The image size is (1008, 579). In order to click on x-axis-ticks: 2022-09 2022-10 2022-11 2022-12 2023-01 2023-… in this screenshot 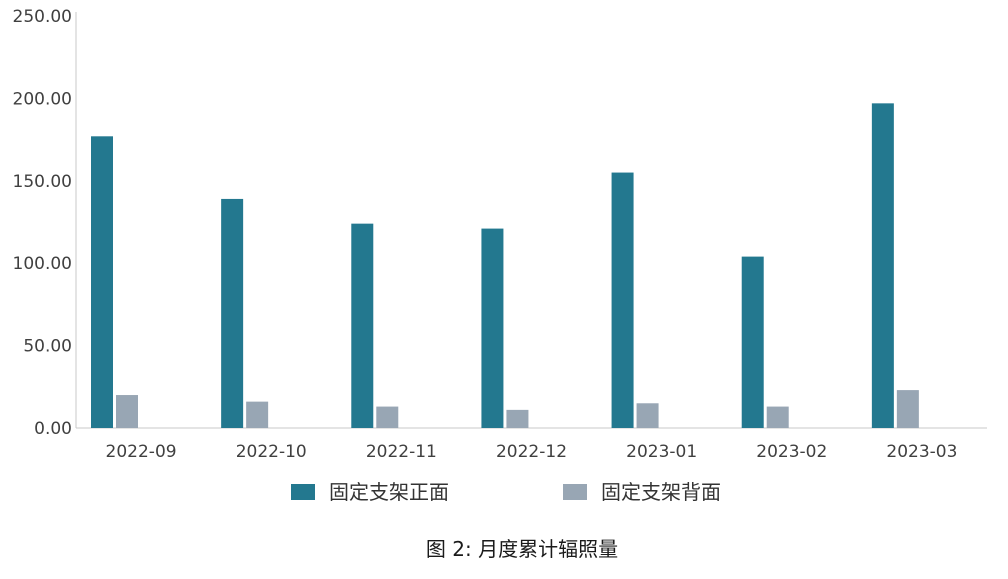, I will do `click(532, 452)`.